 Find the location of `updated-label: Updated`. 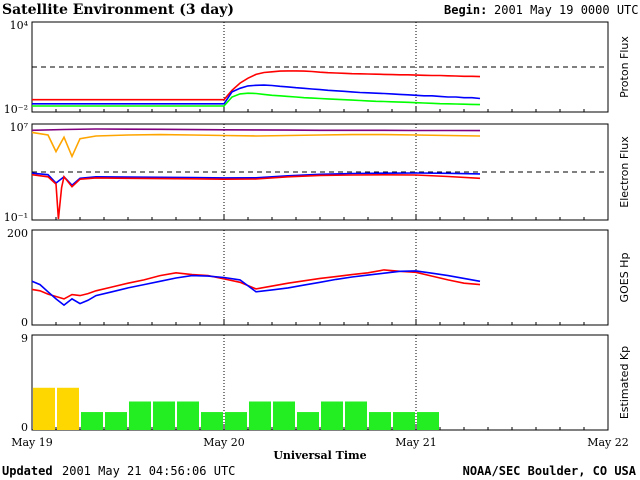

updated-label: Updated is located at coordinates (27, 471).